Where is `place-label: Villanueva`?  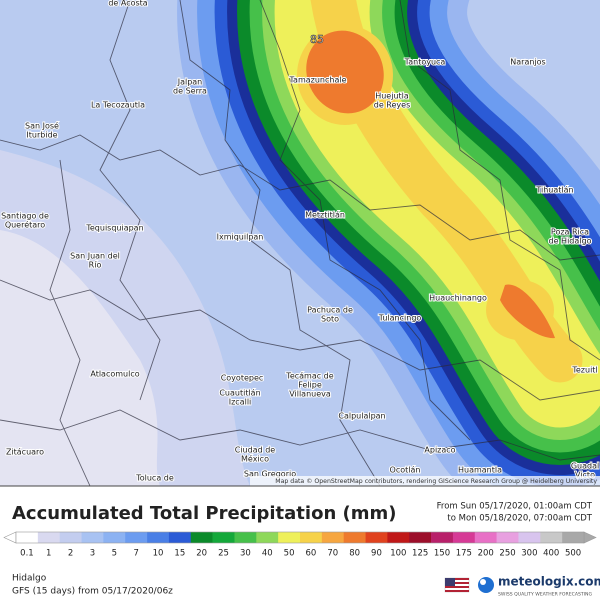
place-label: Villanueva is located at coordinates (310, 394).